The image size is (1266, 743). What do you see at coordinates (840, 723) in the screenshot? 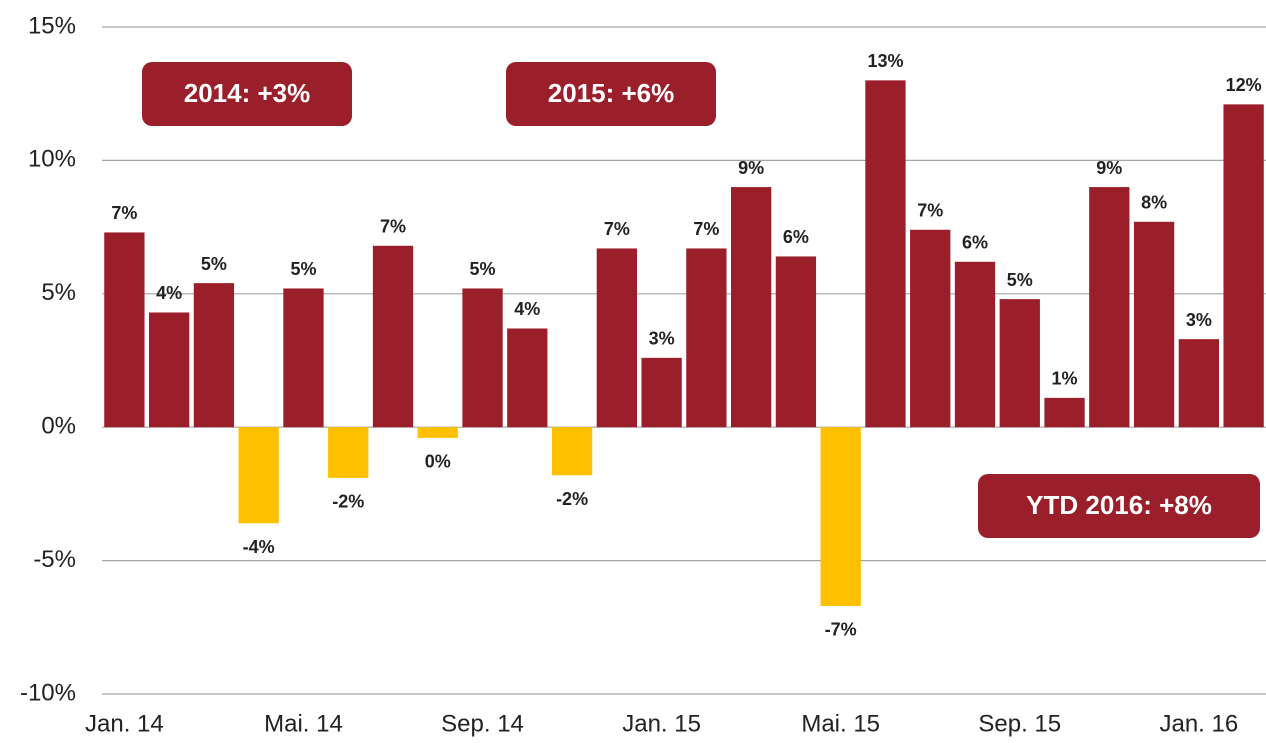
I see `x-tick-label: Mai. 15` at bounding box center [840, 723].